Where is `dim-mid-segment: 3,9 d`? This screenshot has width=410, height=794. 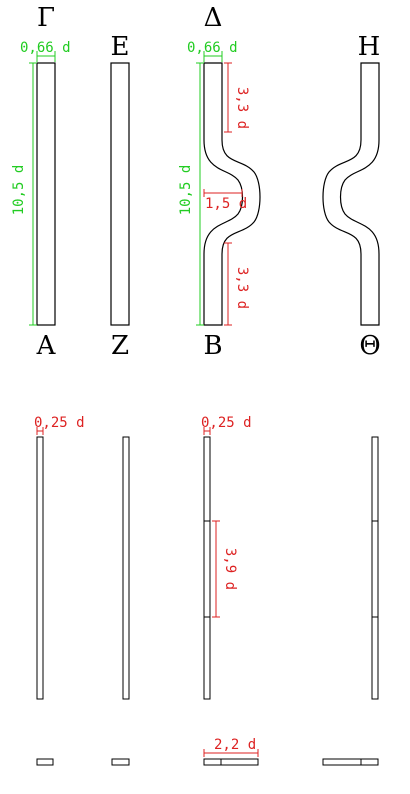
dim-mid-segment: 3,9 d is located at coordinates (225, 569).